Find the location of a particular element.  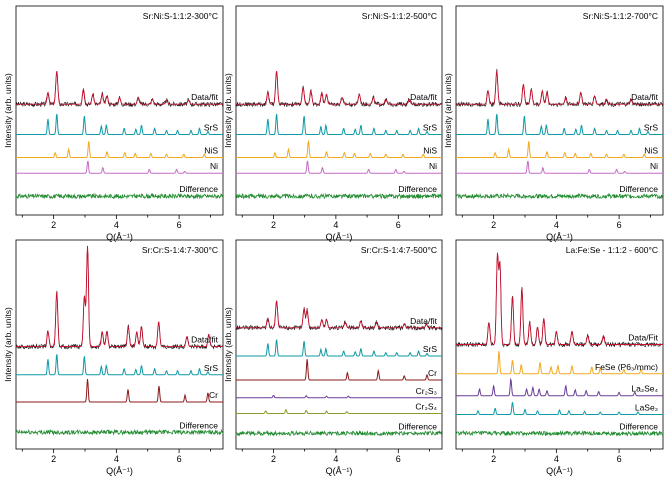

series-label: Cr₂S₃ is located at coordinates (426, 391).